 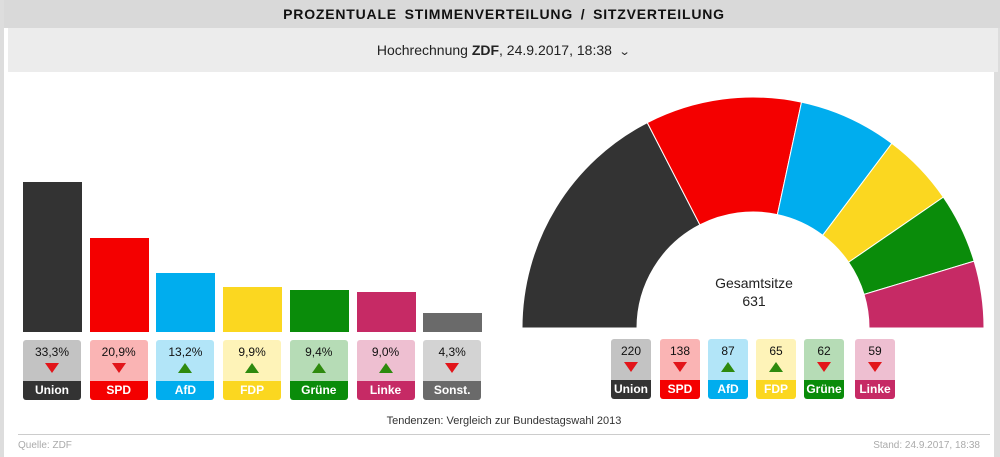 What do you see at coordinates (875, 351) in the screenshot?
I see `seat-count: 59` at bounding box center [875, 351].